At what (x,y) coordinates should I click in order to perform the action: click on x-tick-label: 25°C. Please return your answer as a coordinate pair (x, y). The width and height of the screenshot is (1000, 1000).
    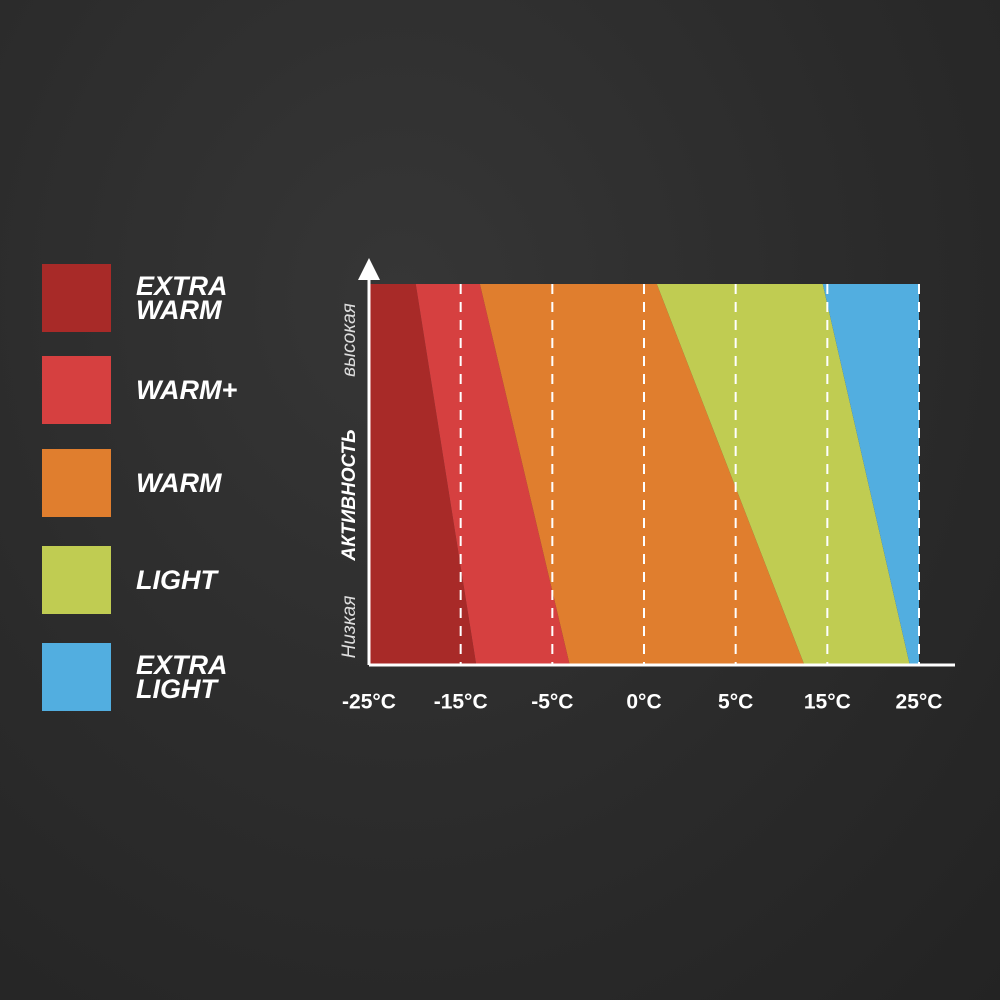
    Looking at the image, I should click on (919, 702).